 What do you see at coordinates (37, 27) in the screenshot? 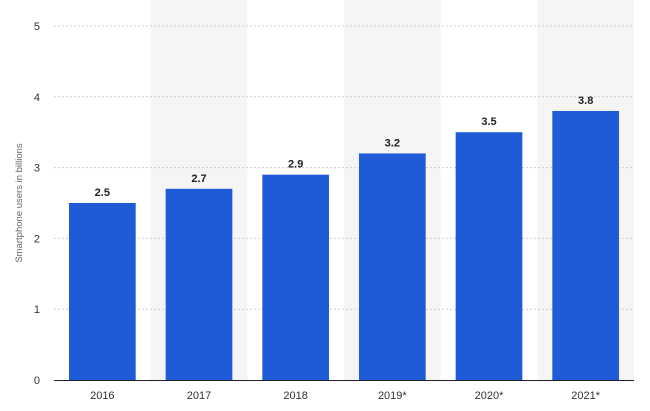
I see `y-tick-label: 5` at bounding box center [37, 27].